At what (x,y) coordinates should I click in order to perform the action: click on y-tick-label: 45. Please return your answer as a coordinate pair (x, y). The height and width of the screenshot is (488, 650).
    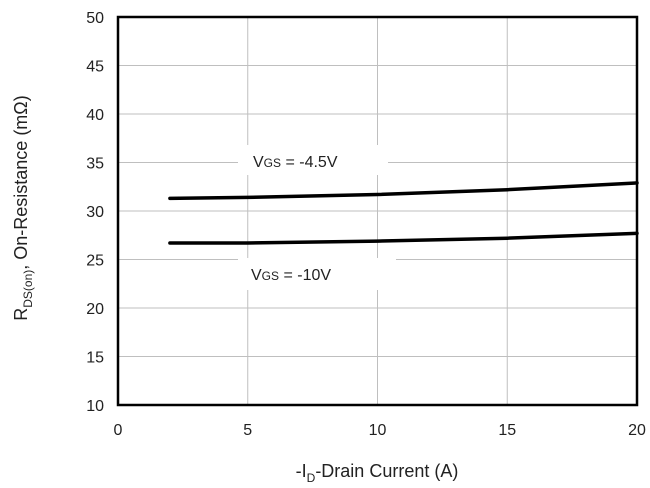
    Looking at the image, I should click on (95, 67).